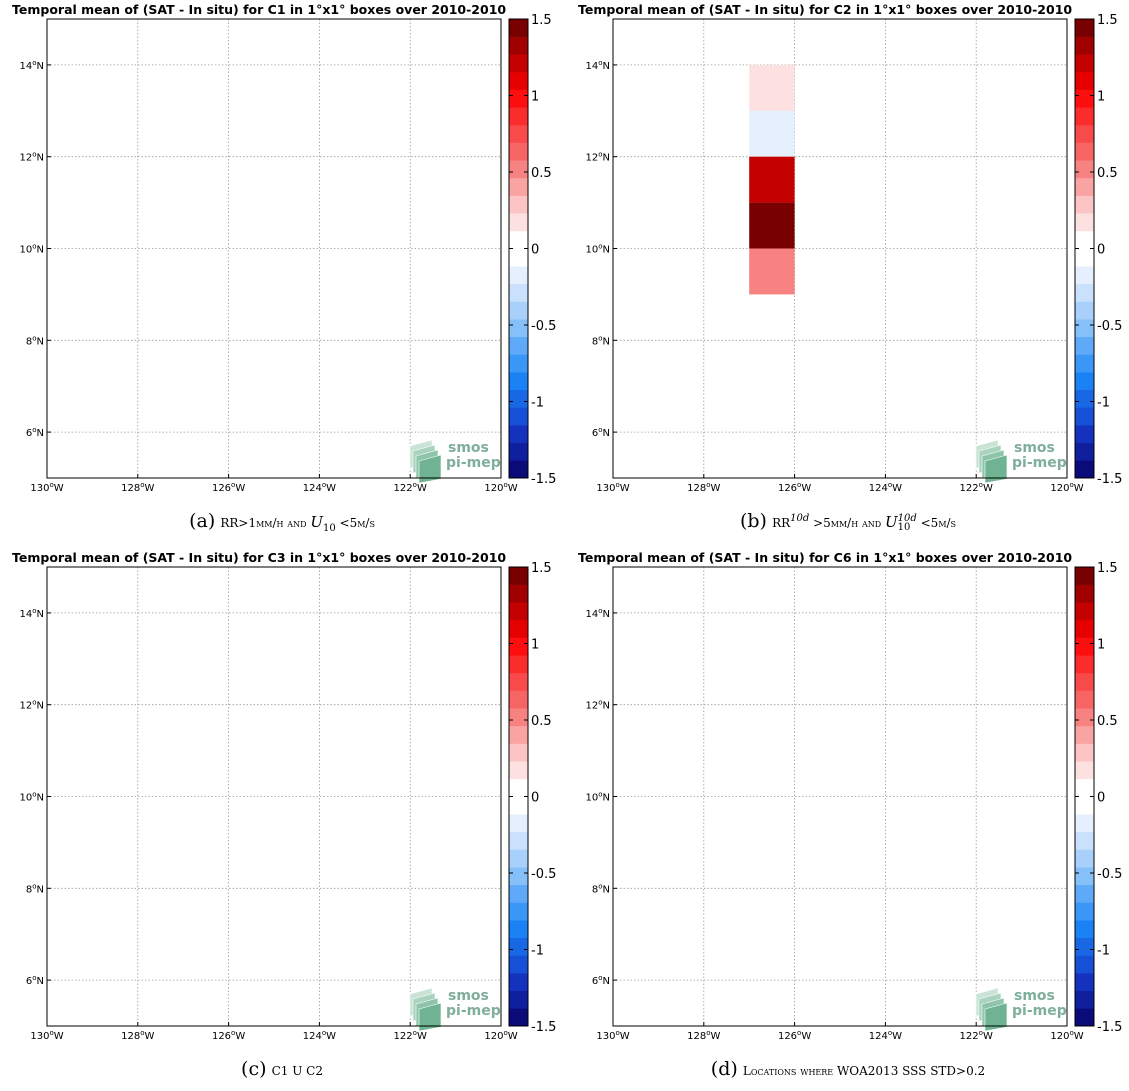 This screenshot has height=1091, width=1129. I want to click on chart-c-yticks: 6oN 8oN 10oN 12oN 14oN, so click(31, 797).